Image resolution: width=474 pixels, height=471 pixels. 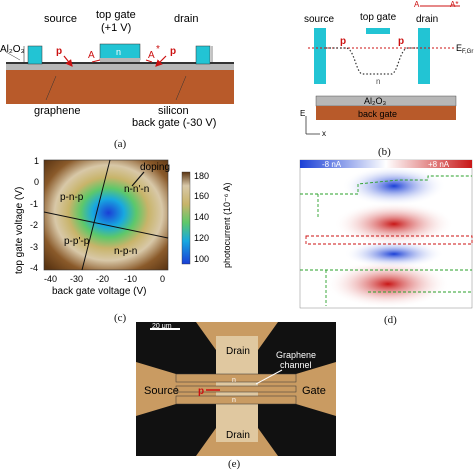 I want to click on top-gate-oxide, so click(x=120, y=60).